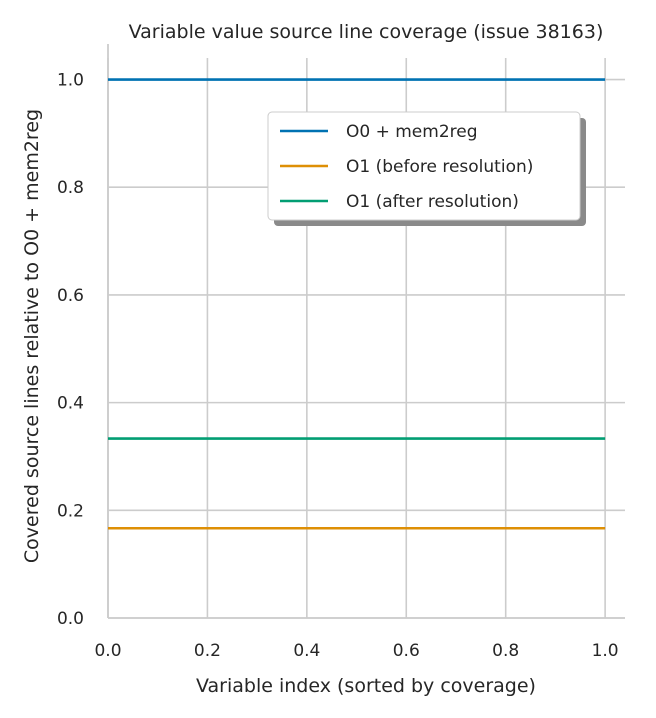 The height and width of the screenshot is (718, 656). I want to click on y-tick-label: 0.2, so click(70, 511).